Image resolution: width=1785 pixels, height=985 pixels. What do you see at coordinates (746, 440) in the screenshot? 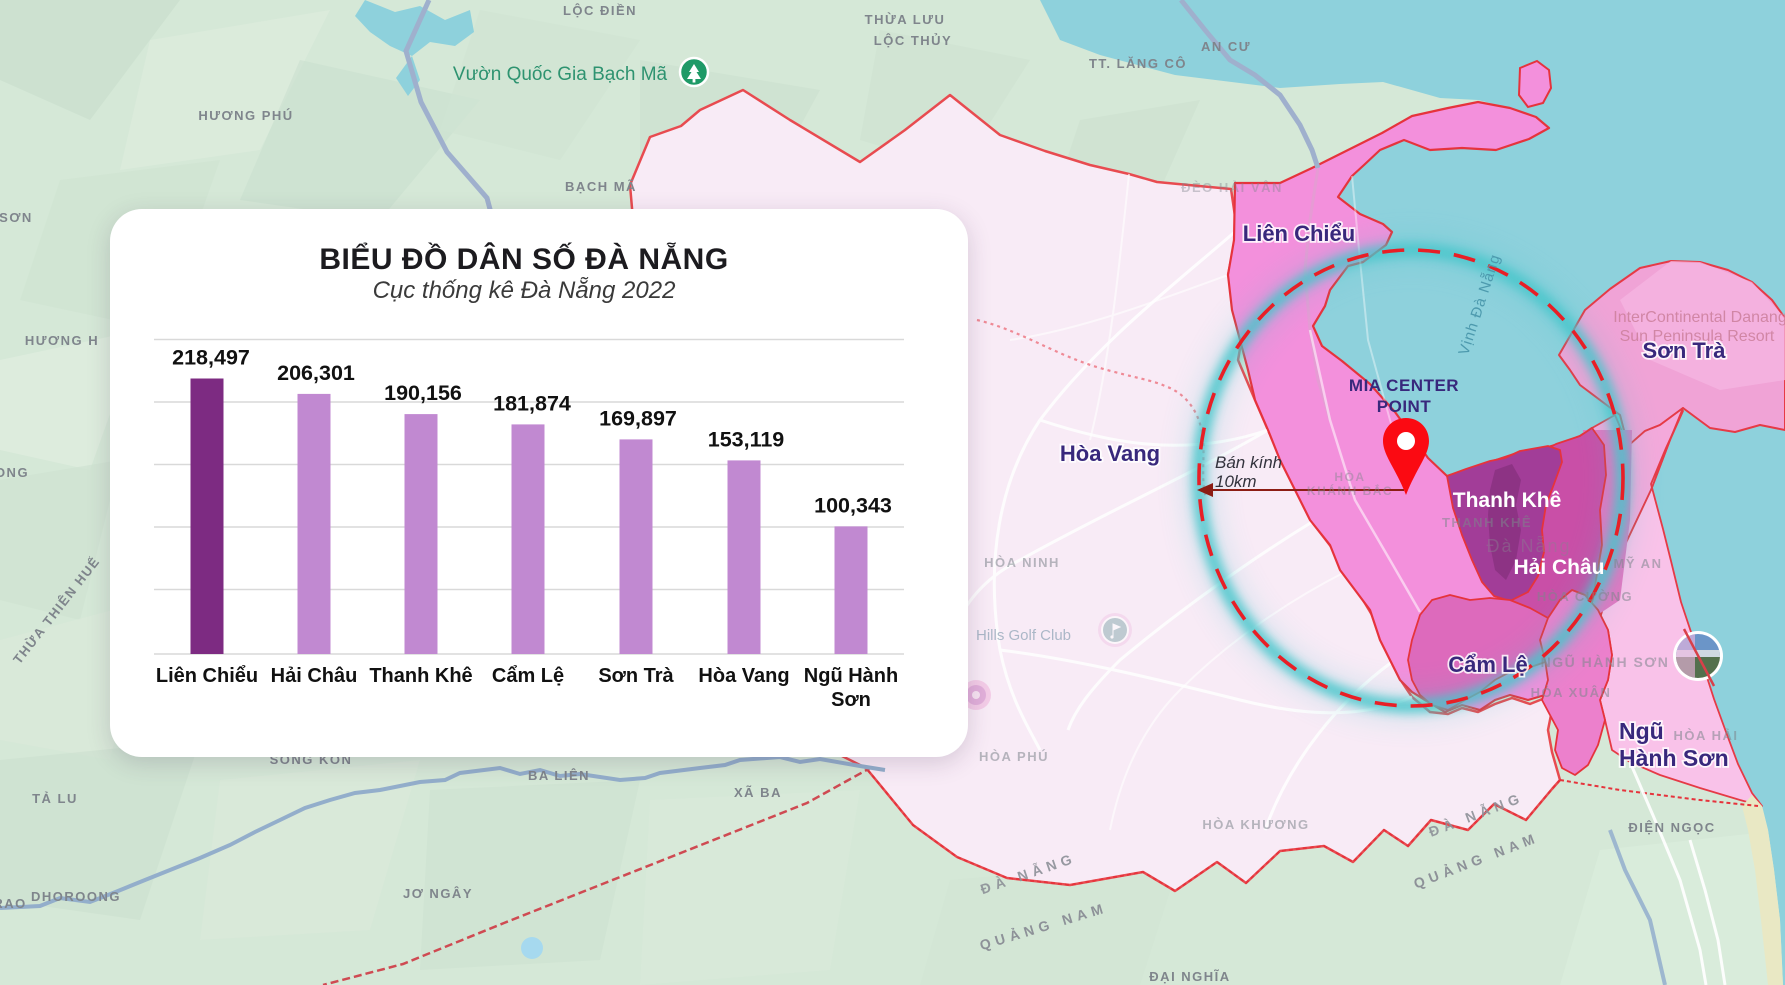
I see `svg-text: 153,119` at bounding box center [746, 440].